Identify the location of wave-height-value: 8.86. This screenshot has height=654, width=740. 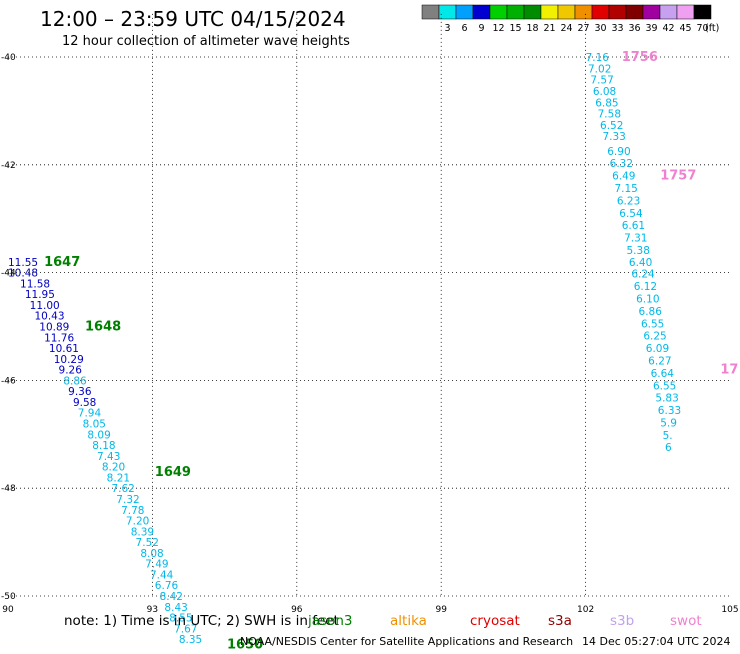
(75, 381).